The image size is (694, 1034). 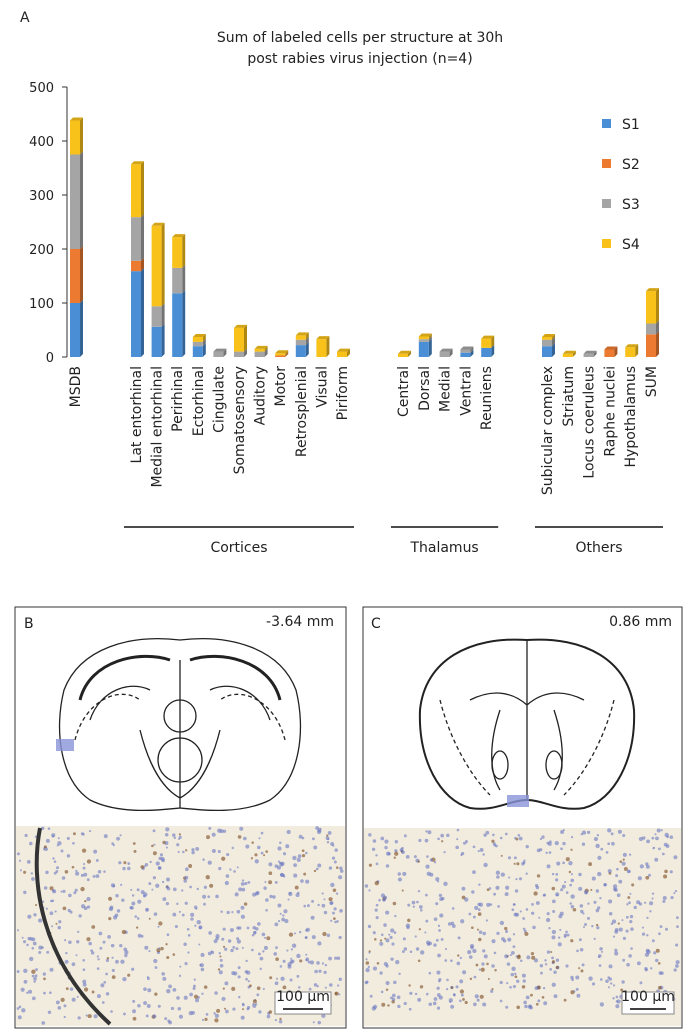 I want to click on x-tick-label: Raphe nuclei, so click(x=610, y=411).